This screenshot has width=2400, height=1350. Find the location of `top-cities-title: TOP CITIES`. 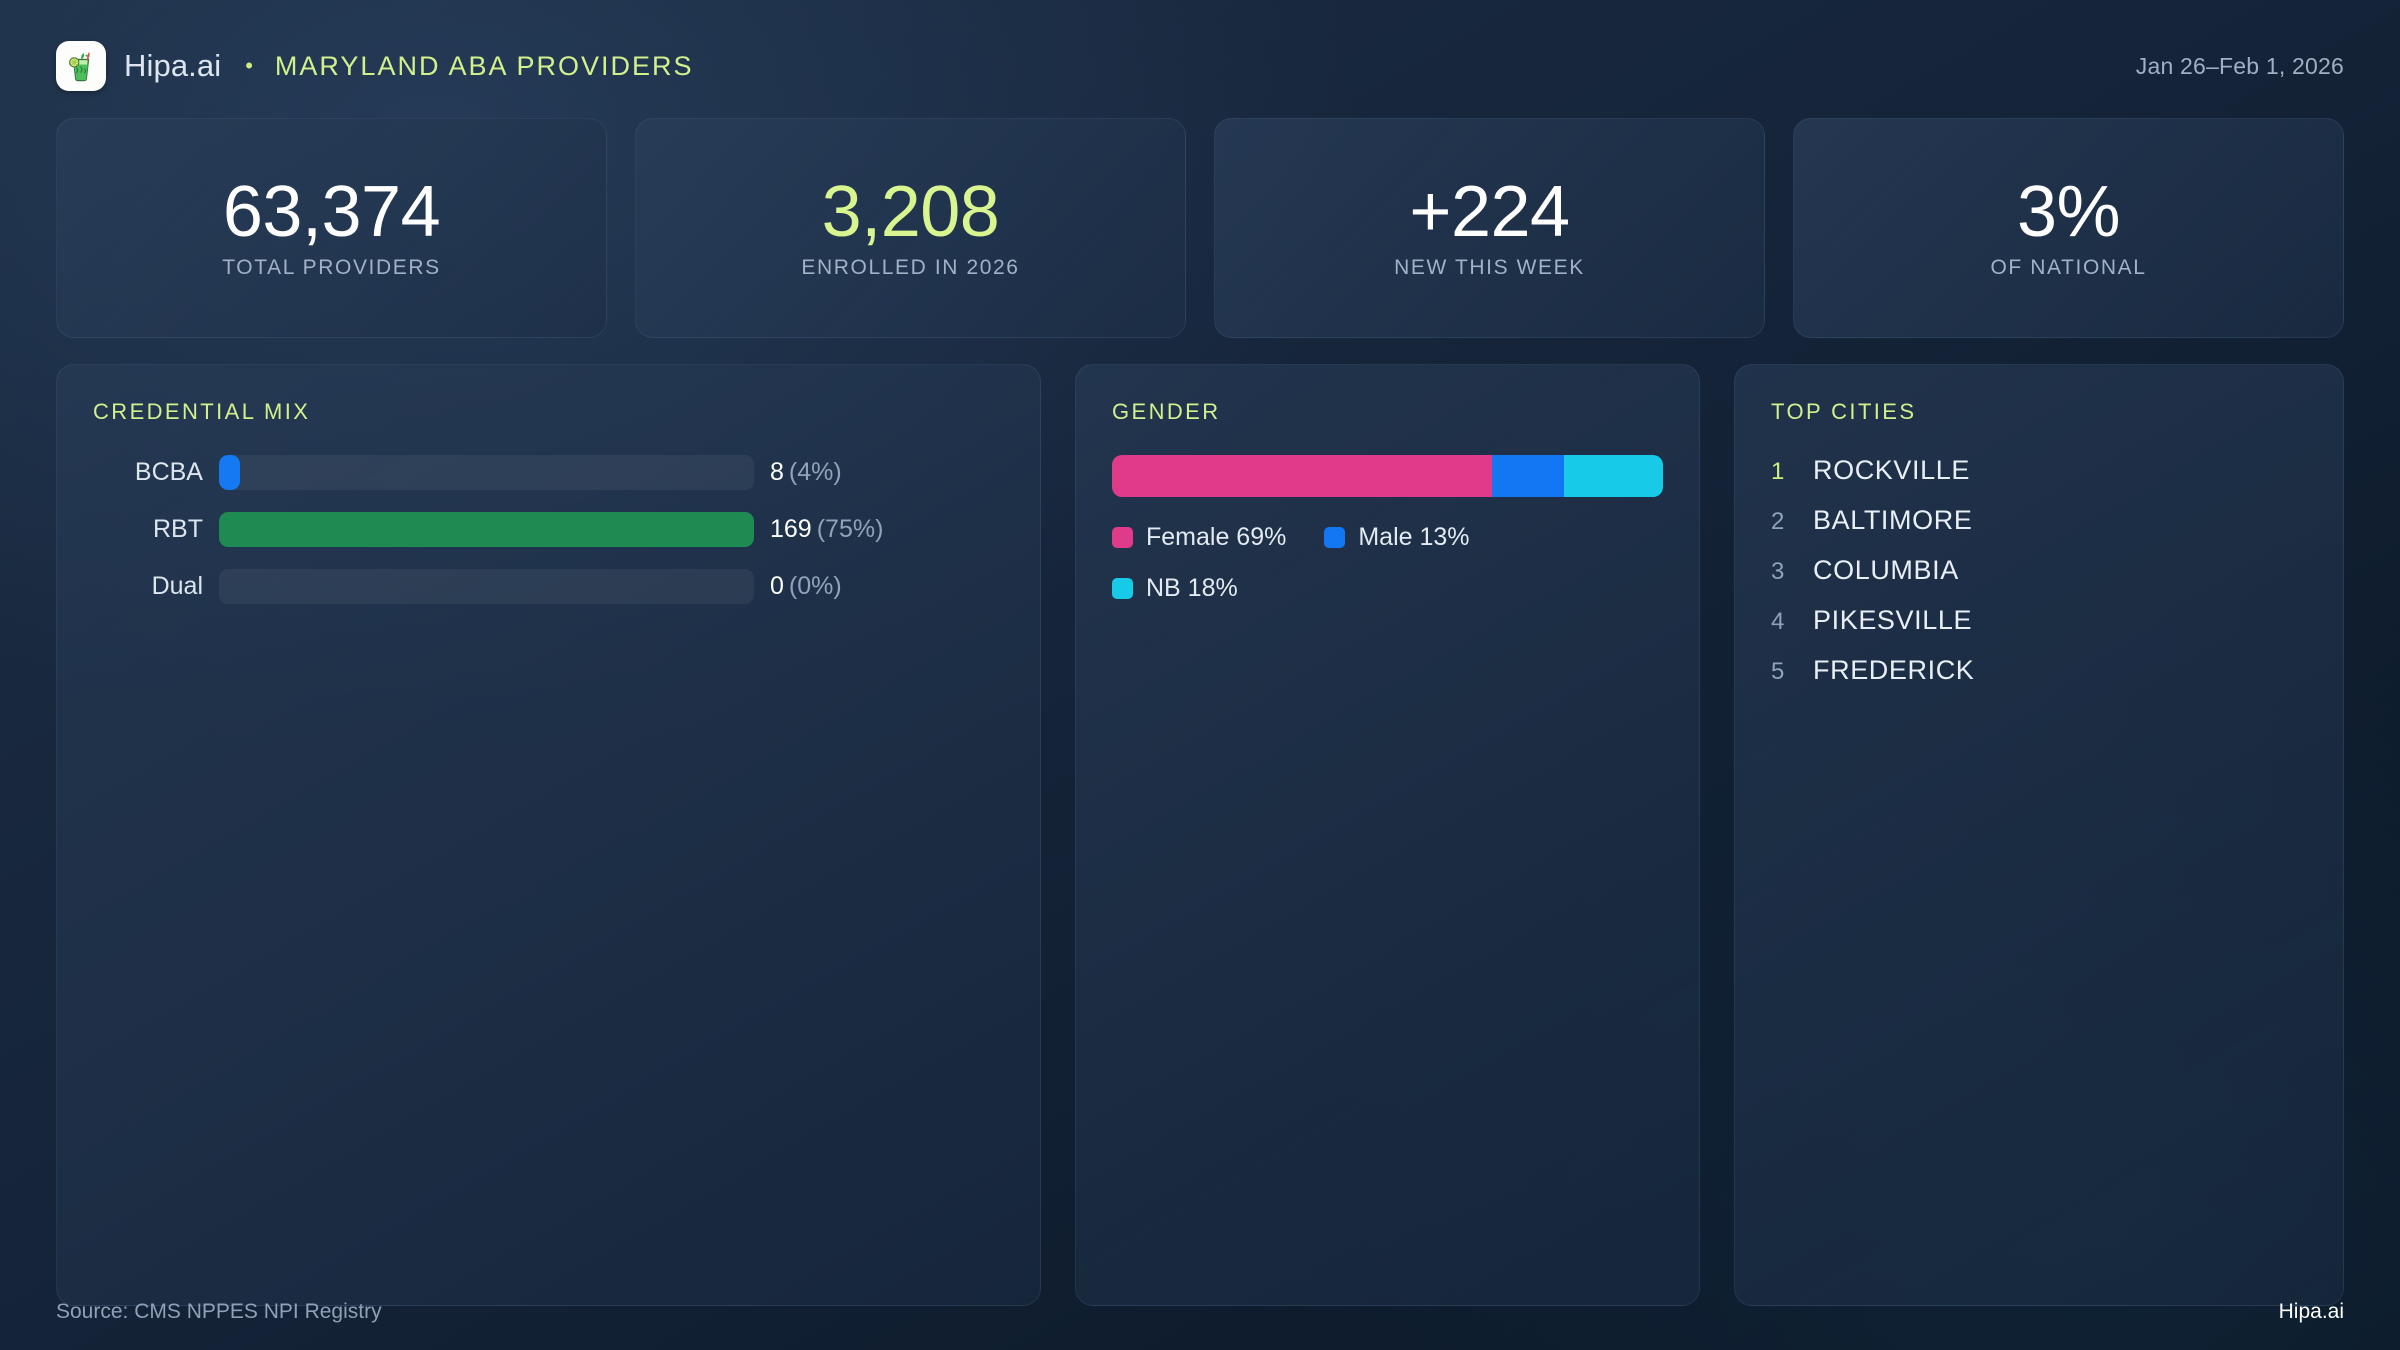

top-cities-title: TOP CITIES is located at coordinates (1844, 411).